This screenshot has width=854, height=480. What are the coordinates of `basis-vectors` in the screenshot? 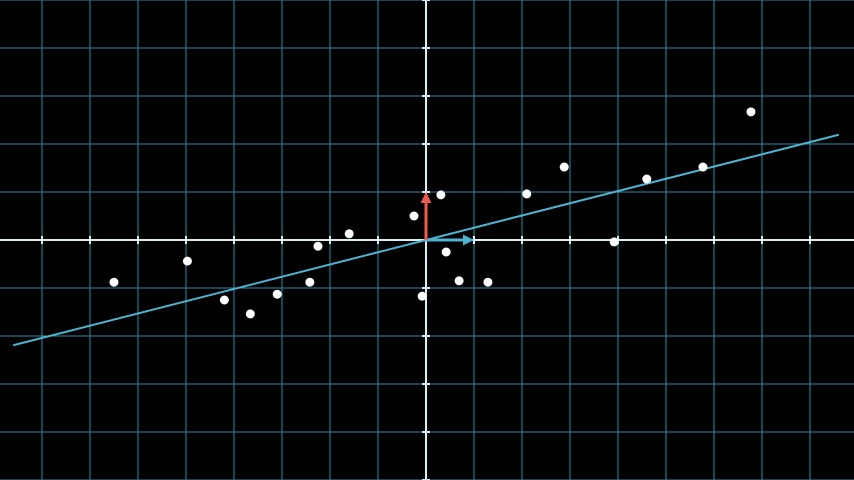 It's located at (447, 219).